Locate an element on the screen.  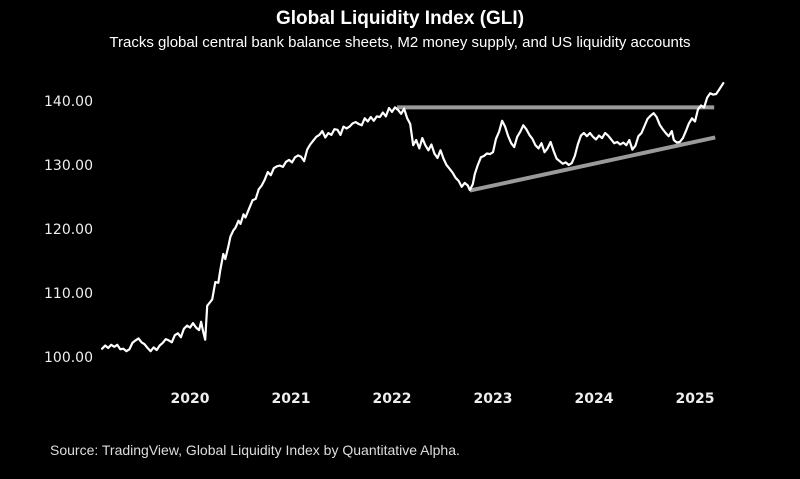
y-axis: 100.00 110.00 120.00 130.00 140.00 is located at coordinates (68, 230).